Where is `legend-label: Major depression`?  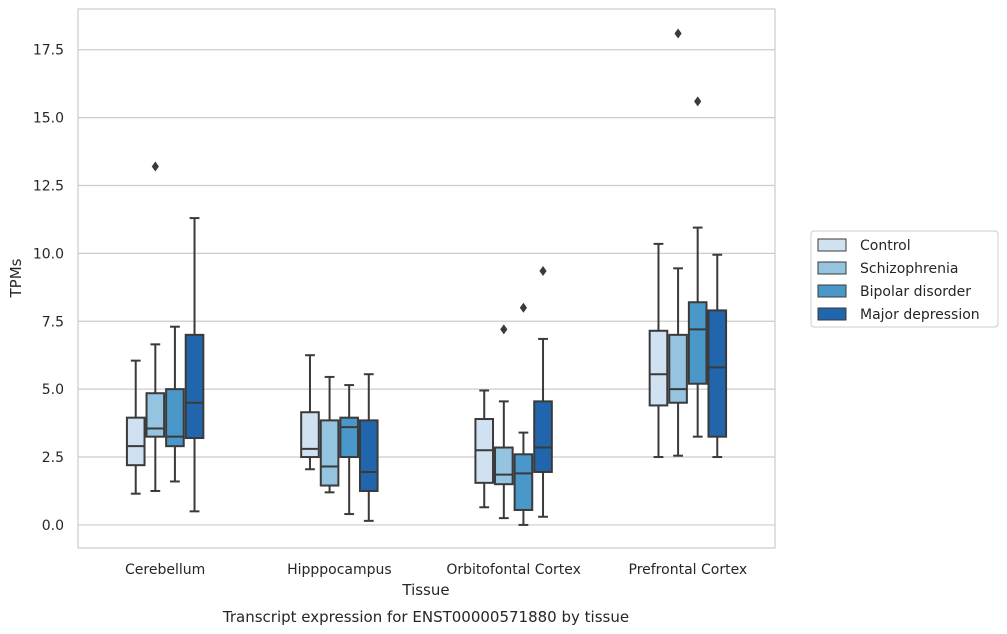 legend-label: Major depression is located at coordinates (920, 315).